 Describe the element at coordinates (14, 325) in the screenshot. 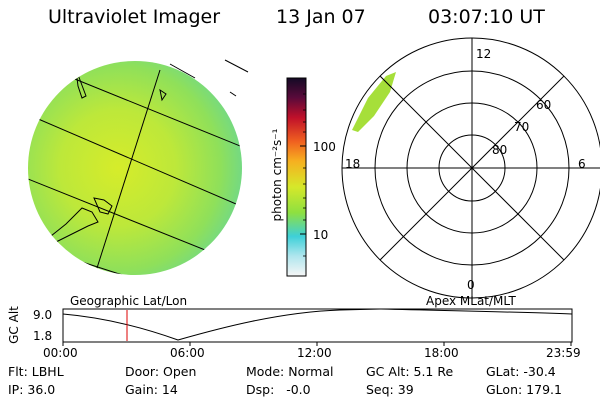

I see `orbit-ylabel: GC Alt` at that location.